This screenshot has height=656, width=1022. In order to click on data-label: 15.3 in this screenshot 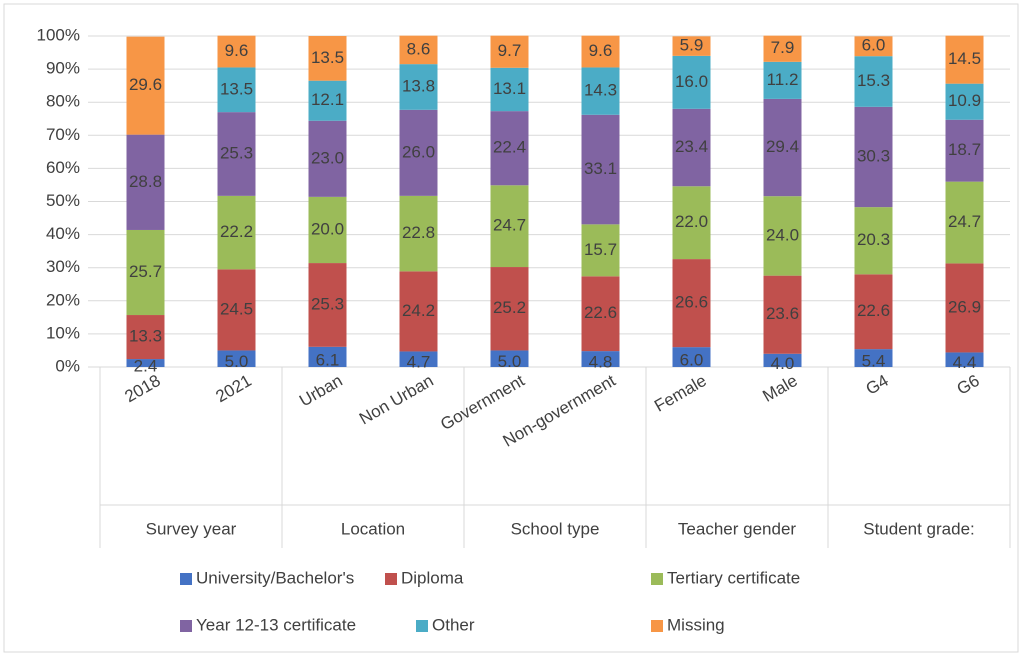, I will do `click(873, 80)`.